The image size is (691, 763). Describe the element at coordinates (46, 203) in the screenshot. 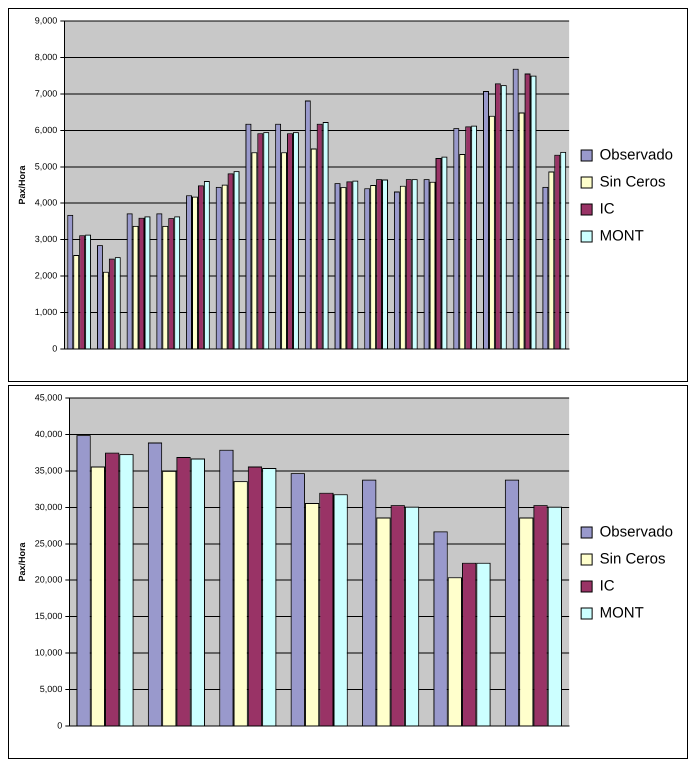

I see `y-tick-label: 4,000` at that location.